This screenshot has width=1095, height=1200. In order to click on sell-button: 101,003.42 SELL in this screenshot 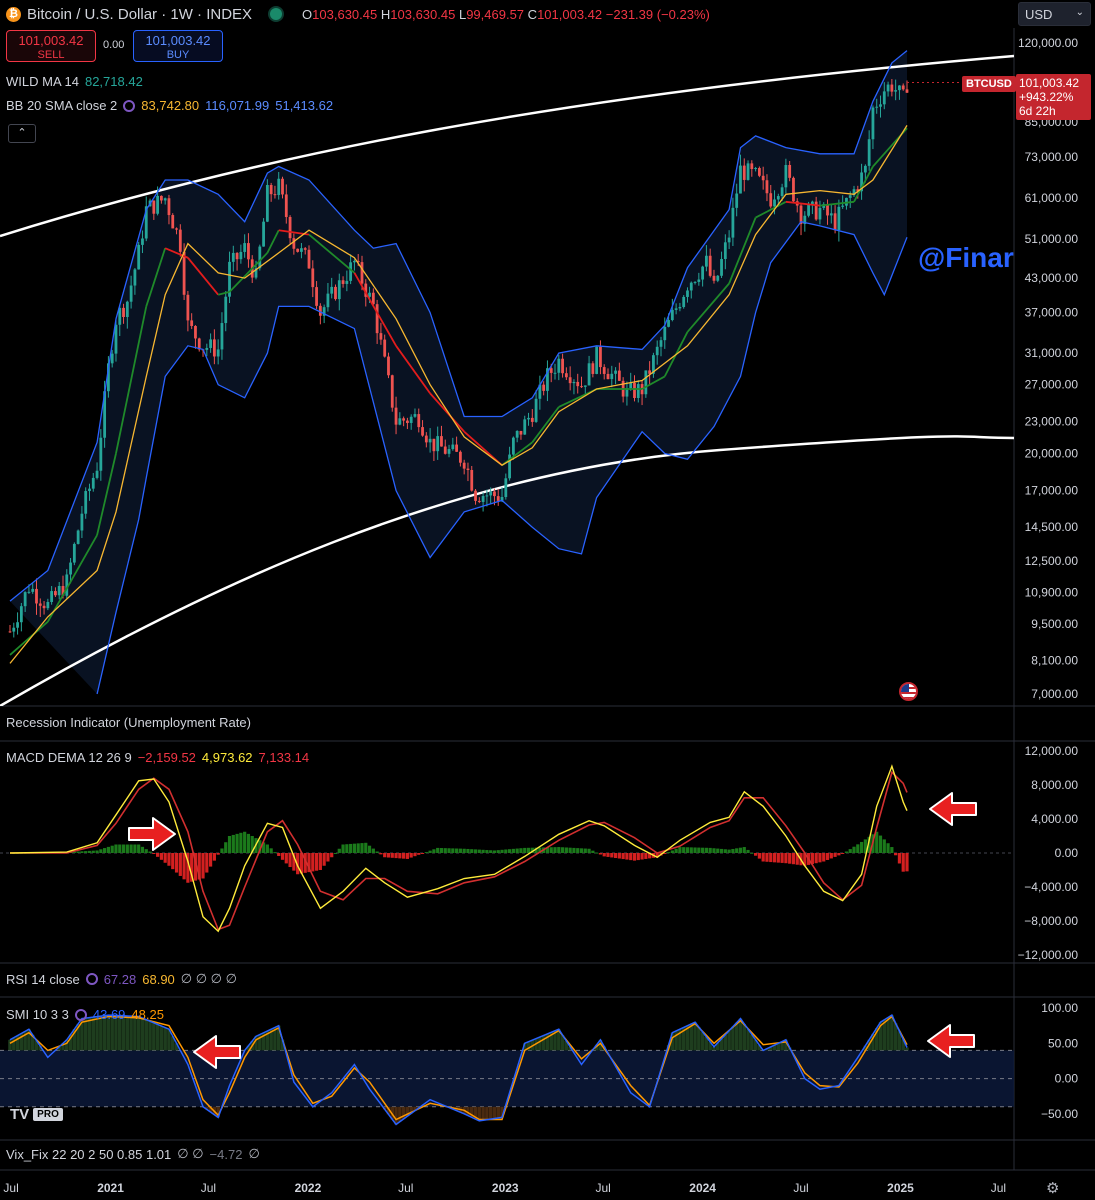, I will do `click(51, 46)`.